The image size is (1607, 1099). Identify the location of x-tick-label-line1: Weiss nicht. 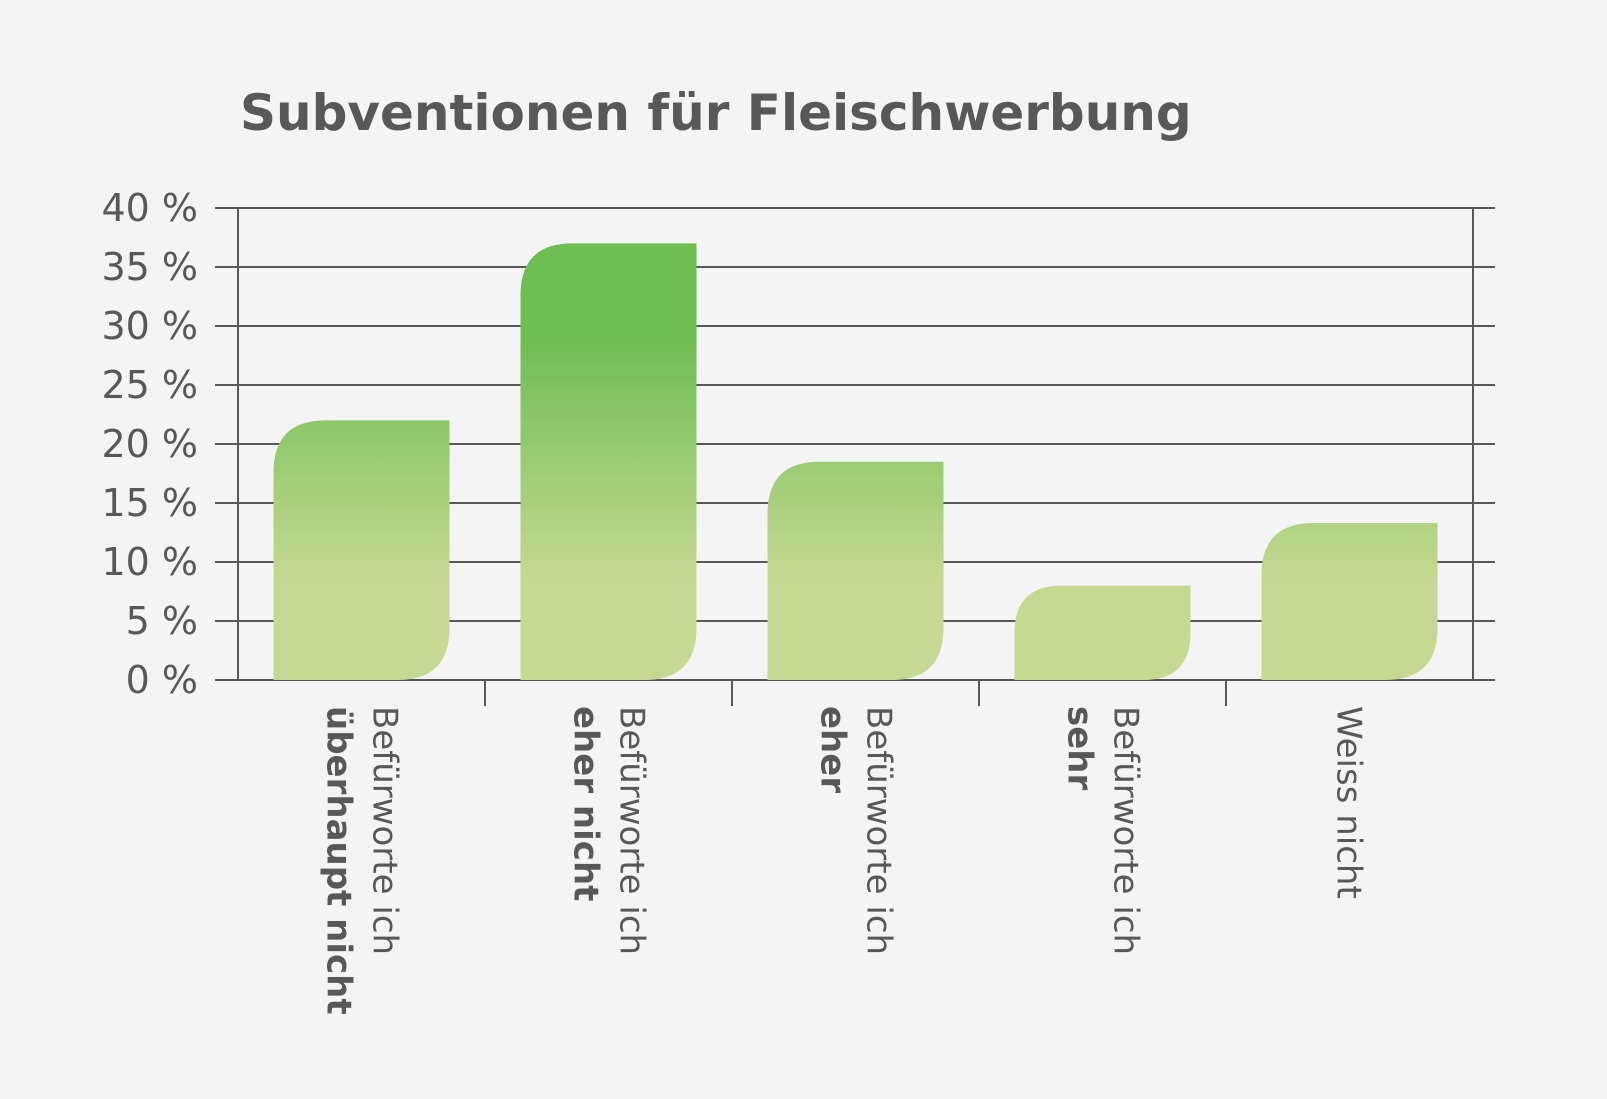
(1349, 802).